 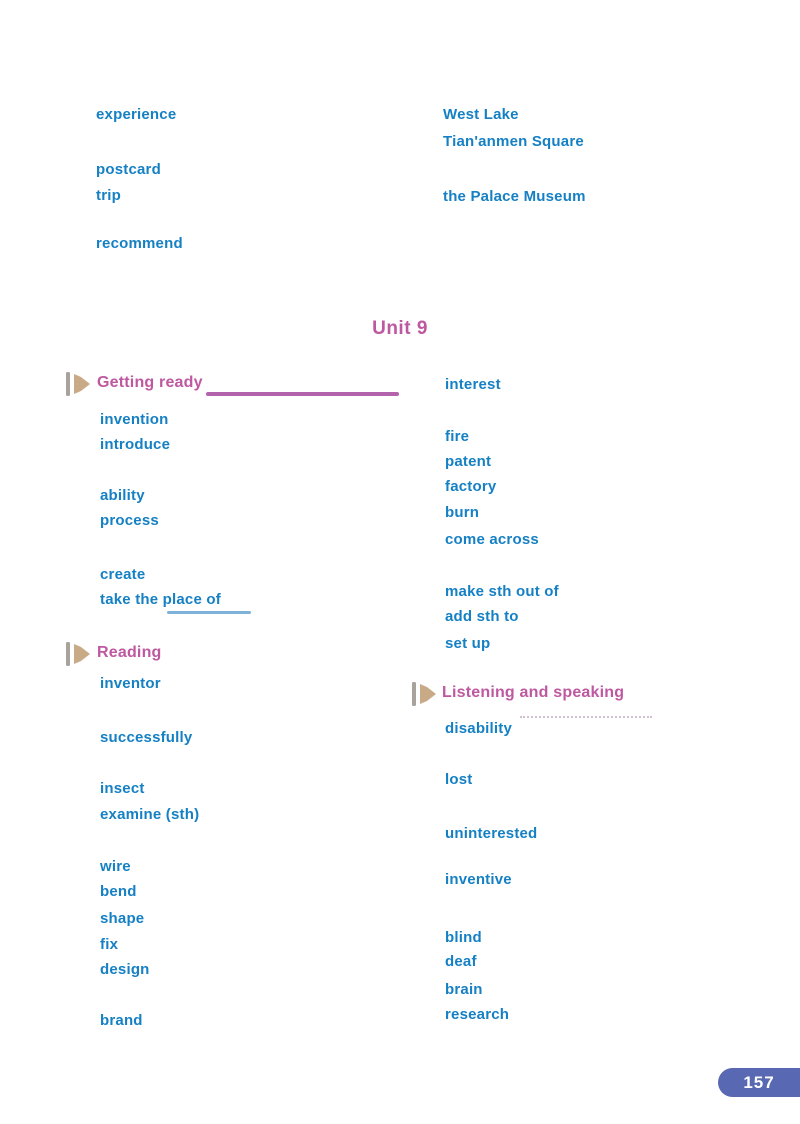 I want to click on vocab-word: patent, so click(x=468, y=461).